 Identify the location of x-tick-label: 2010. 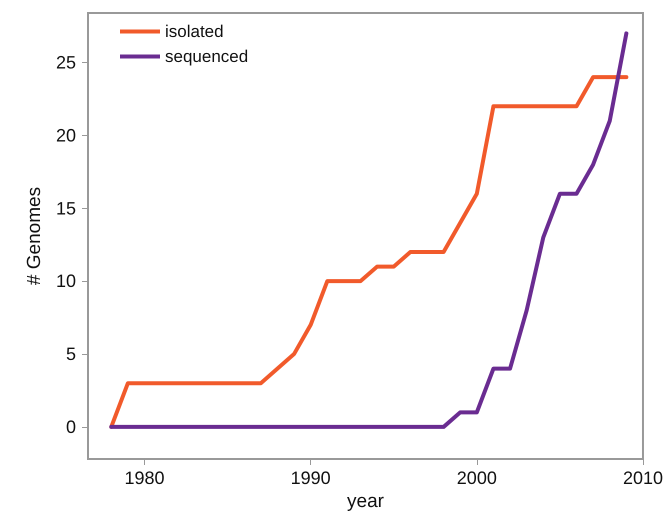
(642, 478).